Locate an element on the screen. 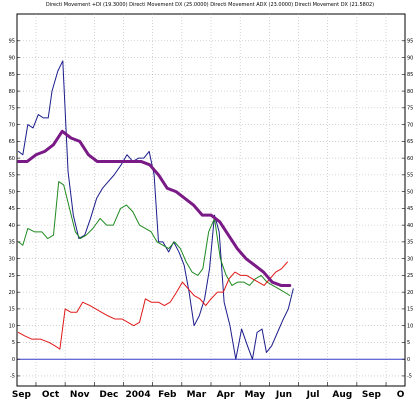 The height and width of the screenshot is (400, 420). x-tick-label: Mar is located at coordinates (197, 395).